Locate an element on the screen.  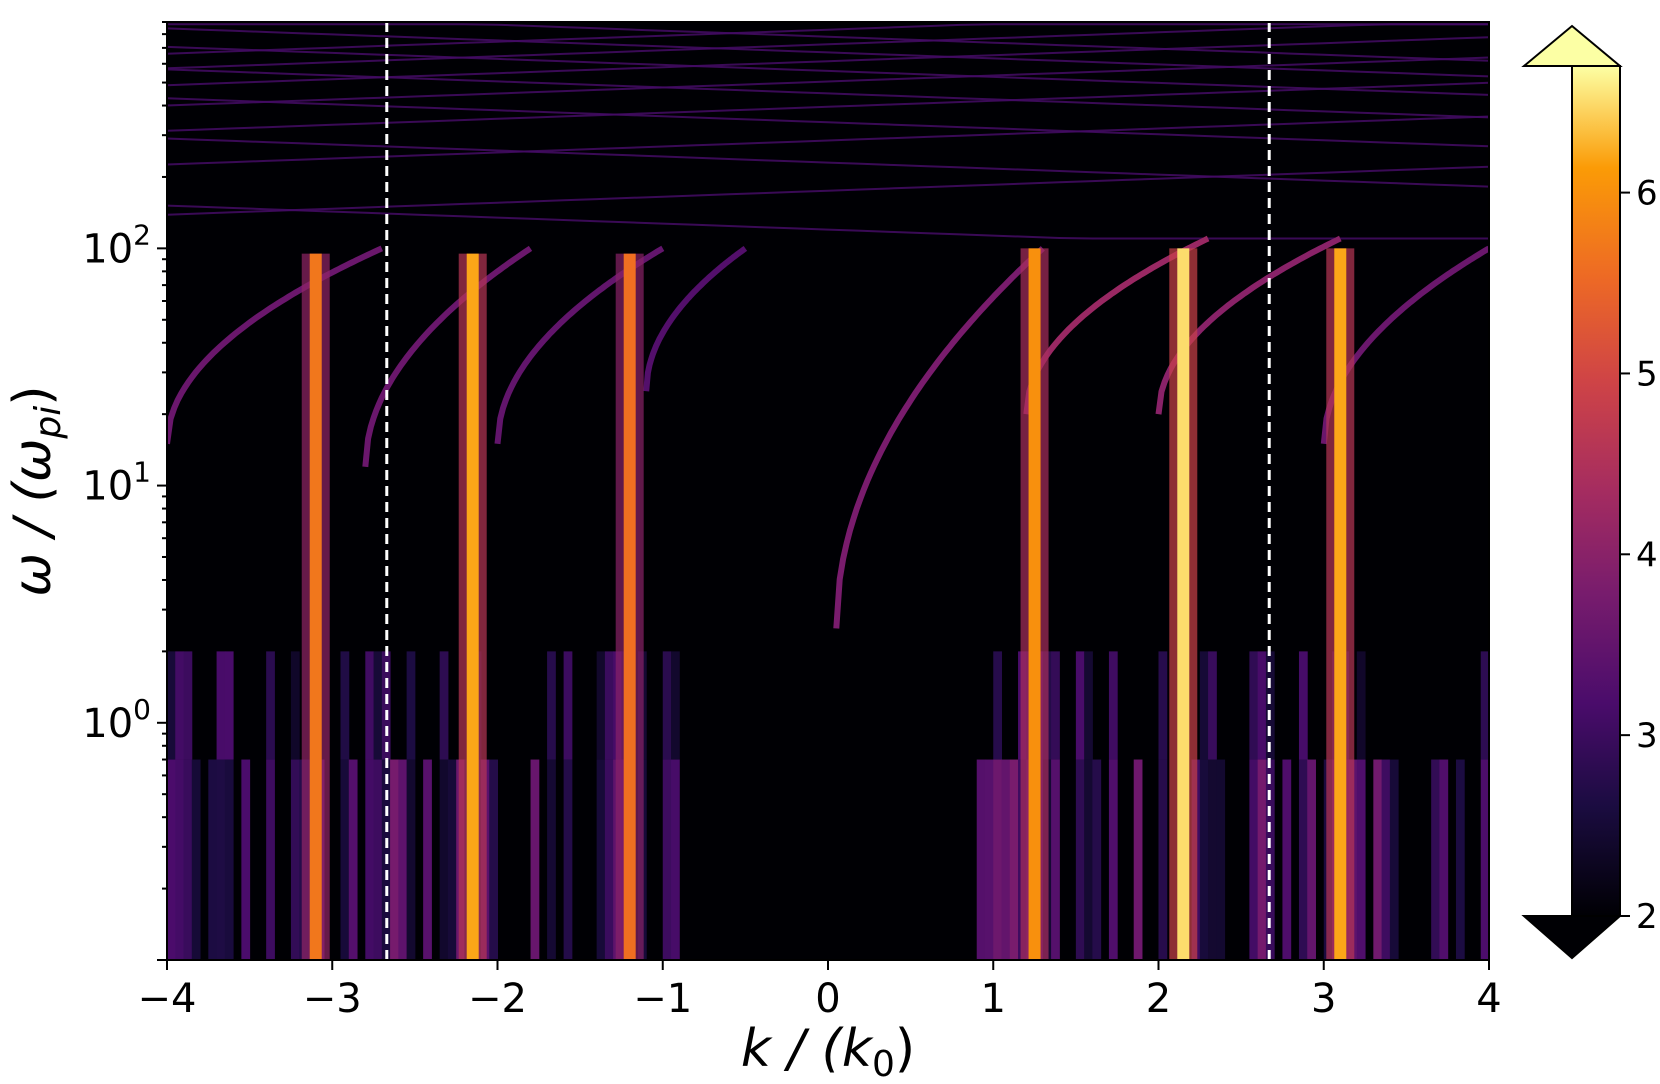
colorbar-body is located at coordinates (1596, 491).